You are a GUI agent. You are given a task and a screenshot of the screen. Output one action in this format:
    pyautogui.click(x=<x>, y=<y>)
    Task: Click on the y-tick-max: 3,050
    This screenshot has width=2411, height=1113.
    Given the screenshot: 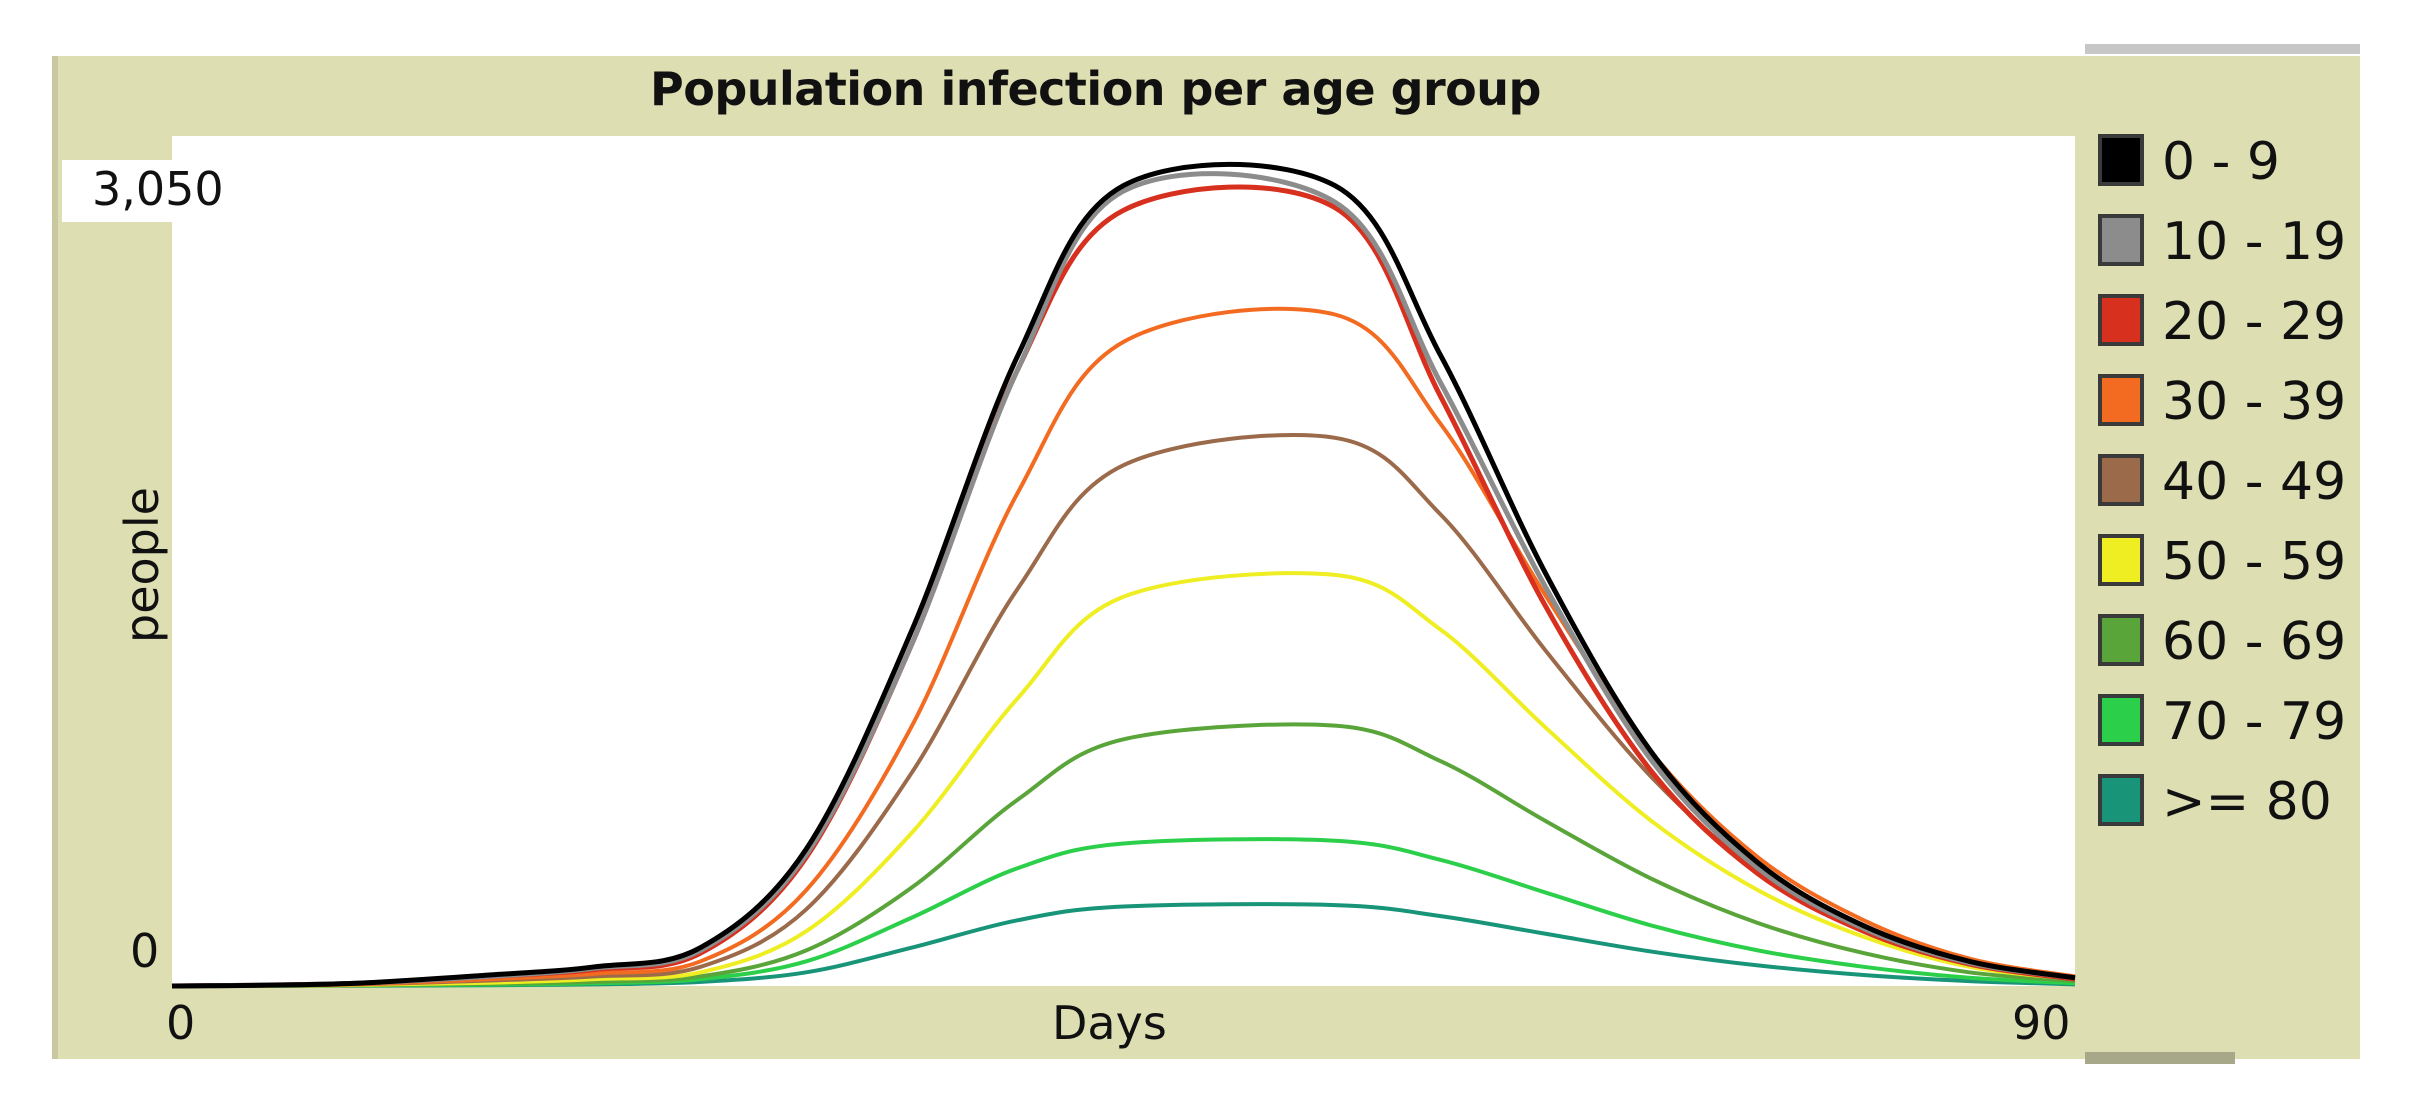 What is the action you would take?
    pyautogui.click(x=158, y=189)
    